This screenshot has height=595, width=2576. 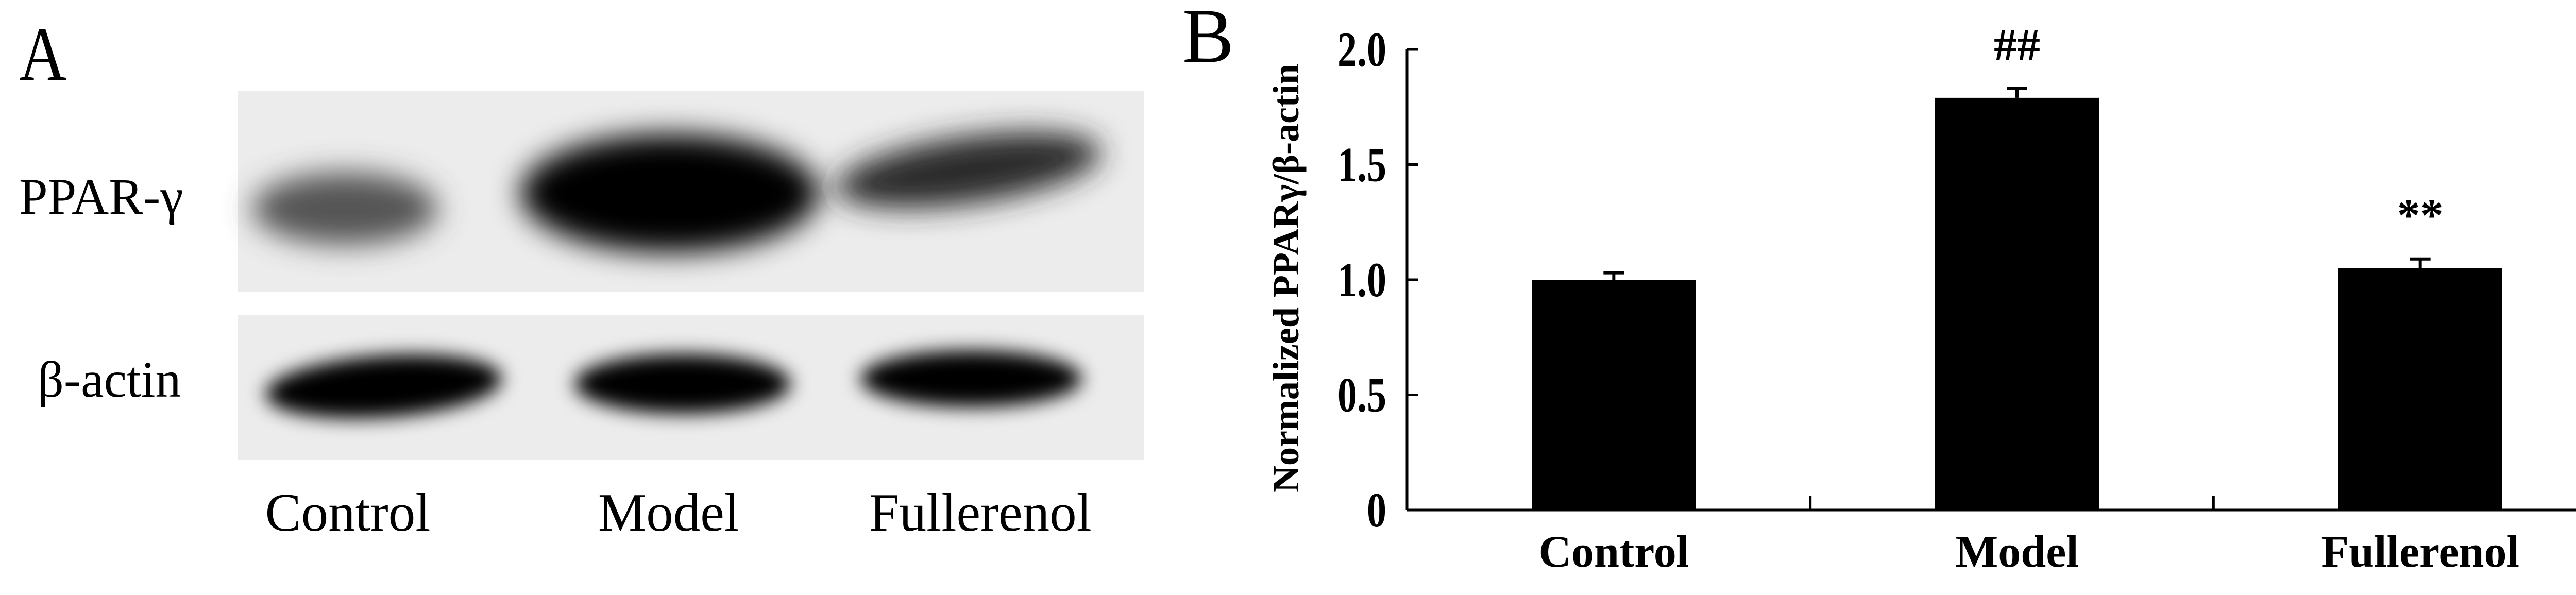 I want to click on panel-a-label: A, so click(x=43, y=54).